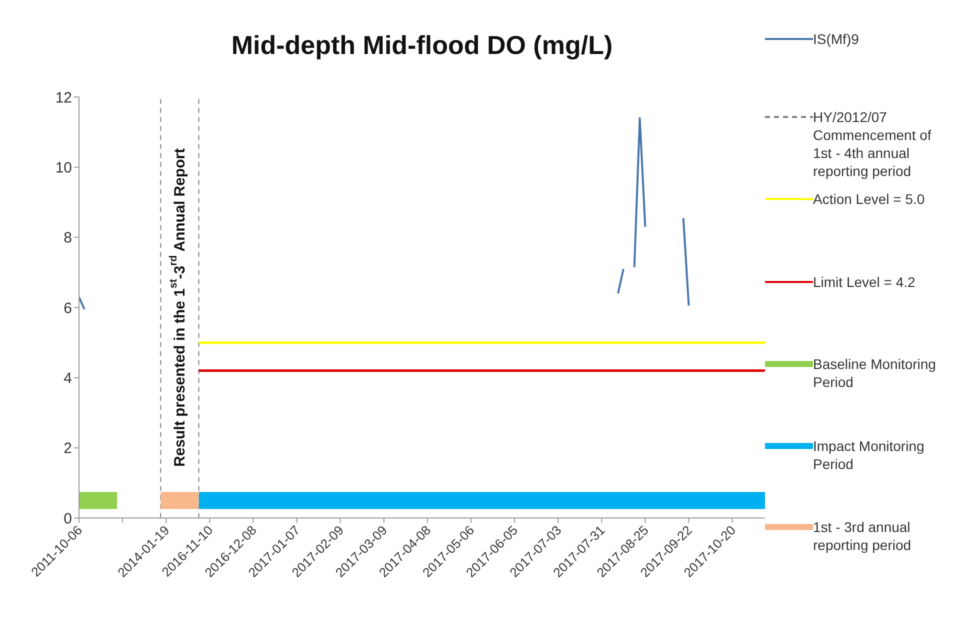  What do you see at coordinates (875, 373) in the screenshot?
I see `legend-label: Baseline Monitoring Period` at bounding box center [875, 373].